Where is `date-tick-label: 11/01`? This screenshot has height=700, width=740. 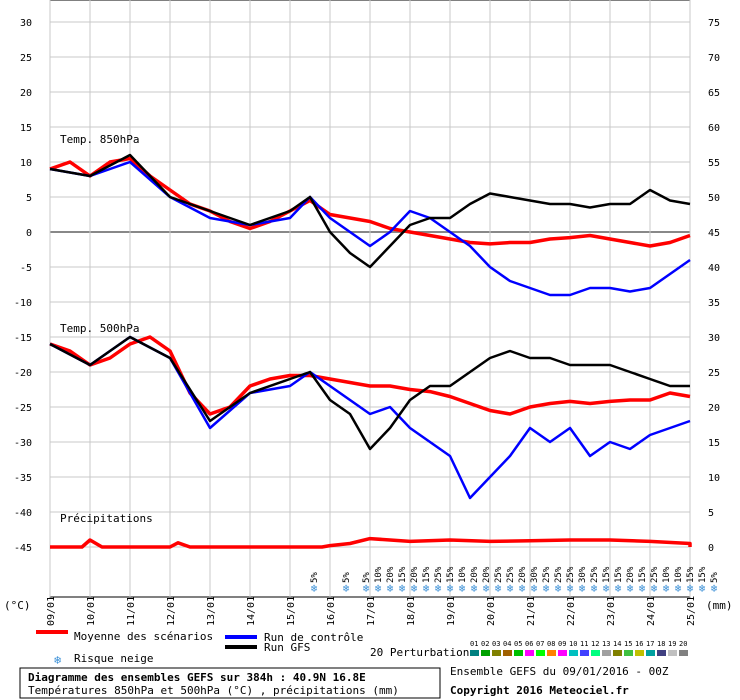 date-tick-label: 11/01 is located at coordinates (131, 611).